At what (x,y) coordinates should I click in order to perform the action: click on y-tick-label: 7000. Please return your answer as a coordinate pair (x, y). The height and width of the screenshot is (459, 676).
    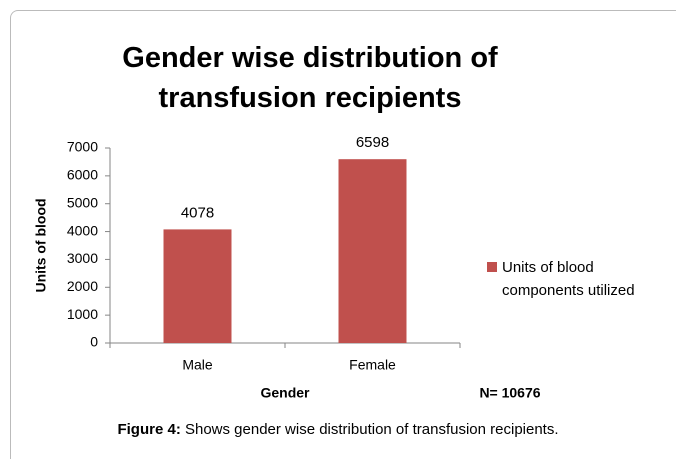
    Looking at the image, I should click on (82, 147).